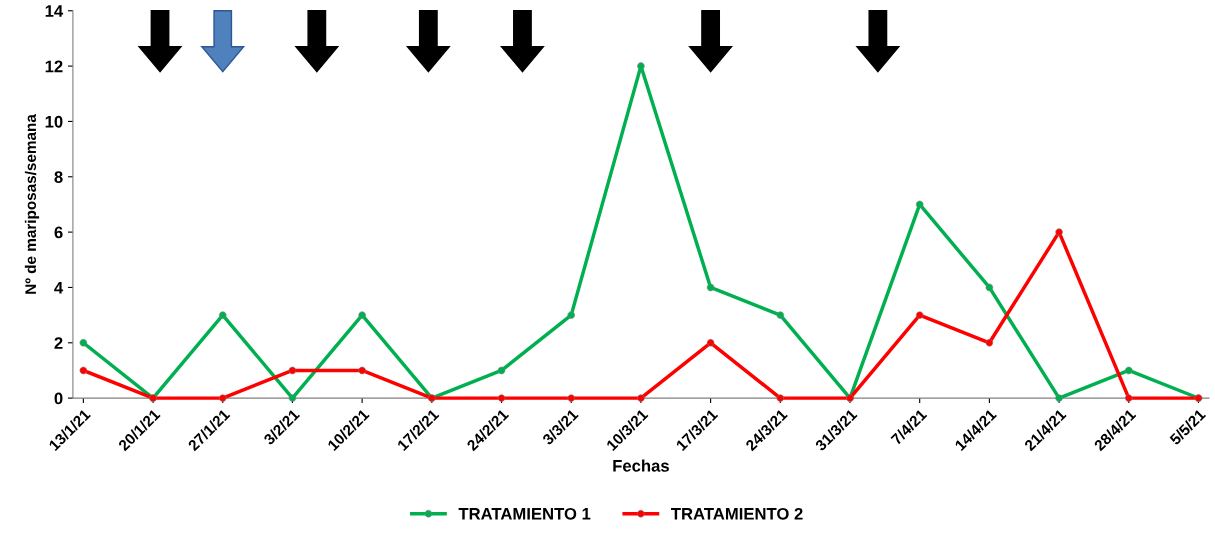 The width and height of the screenshot is (1215, 538). What do you see at coordinates (32, 204) in the screenshot?
I see `y-axis-title: Nº de mariposas/semana` at bounding box center [32, 204].